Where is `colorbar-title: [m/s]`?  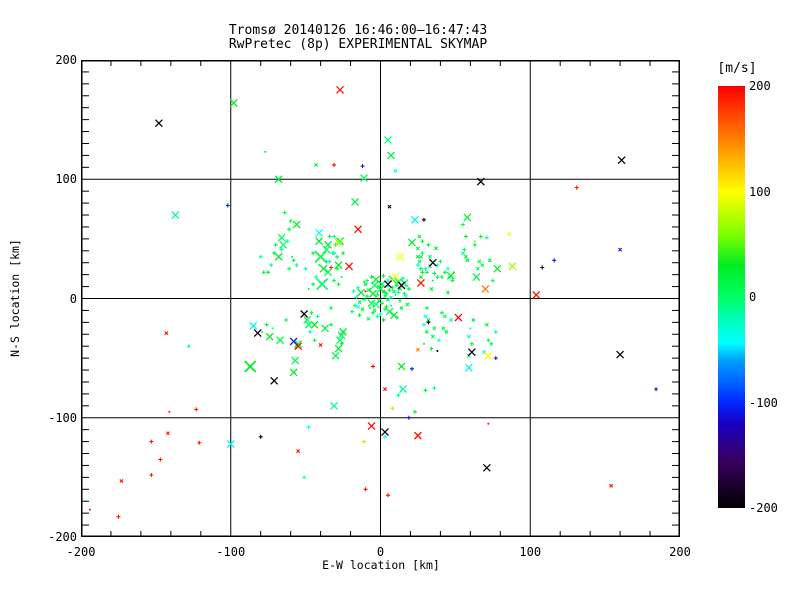
colorbar-title: [m/s] is located at coordinates (737, 68).